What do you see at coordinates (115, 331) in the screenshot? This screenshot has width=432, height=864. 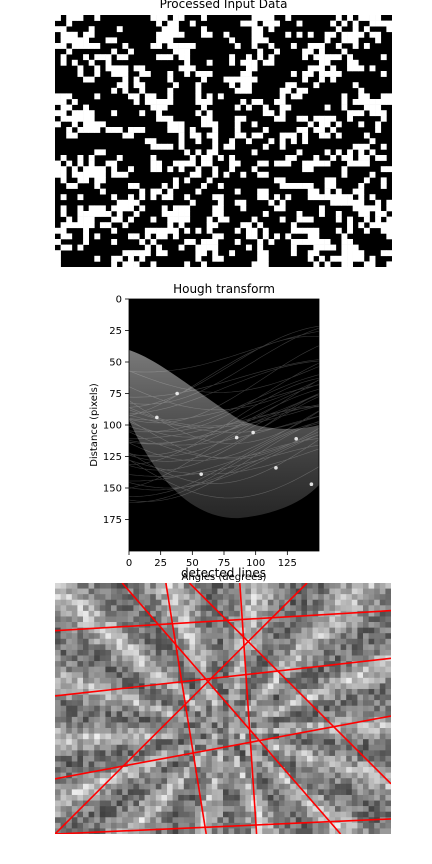 I see `y-tick-label: 25` at bounding box center [115, 331].